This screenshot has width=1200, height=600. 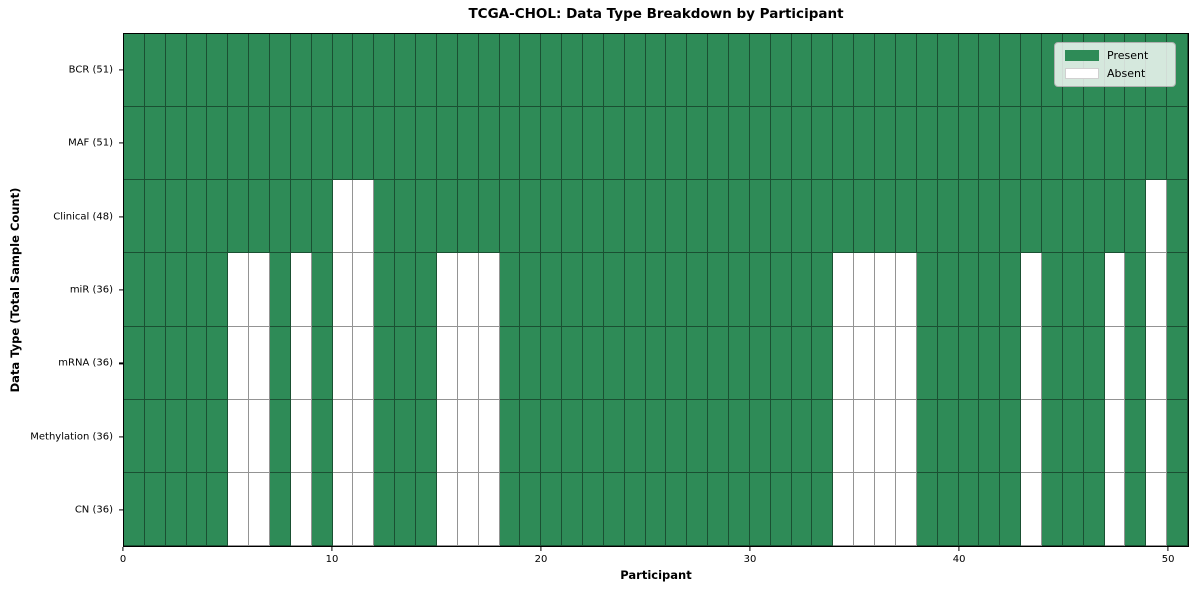 I want to click on x-tick-label: 40, so click(x=959, y=559).